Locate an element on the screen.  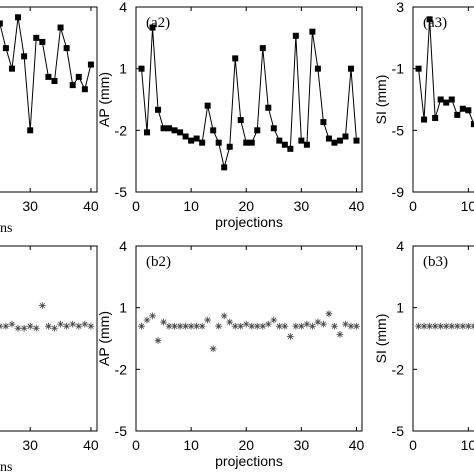
b3-ytick-label-3: -5 is located at coordinates (398, 431).